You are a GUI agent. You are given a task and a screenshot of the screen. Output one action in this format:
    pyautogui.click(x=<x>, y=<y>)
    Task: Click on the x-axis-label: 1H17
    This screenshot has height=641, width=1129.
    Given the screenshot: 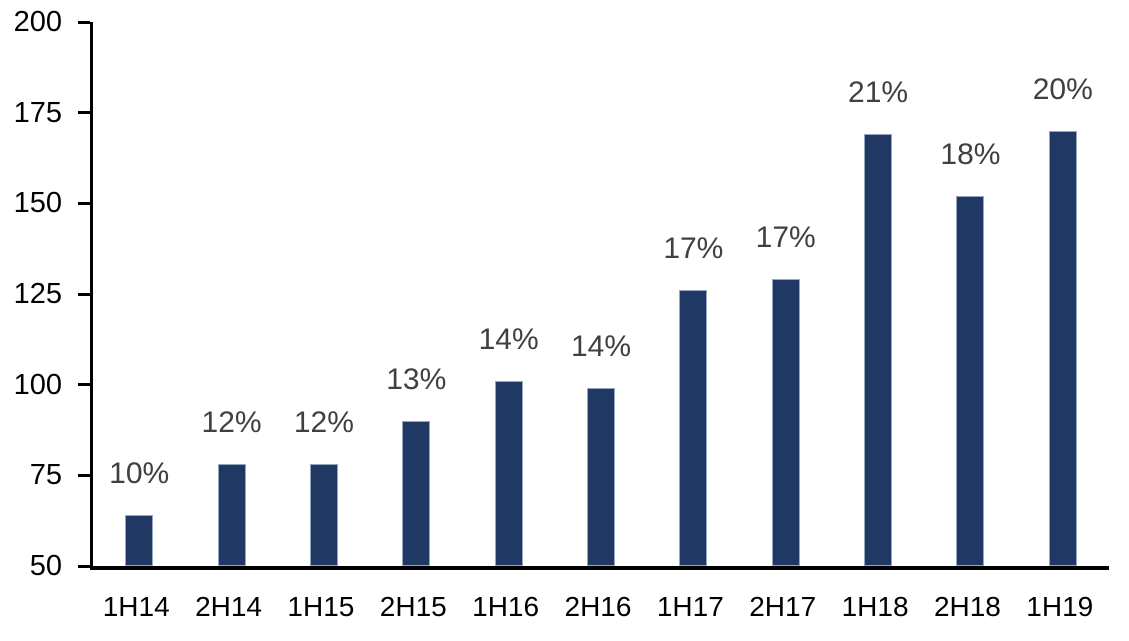 What is the action you would take?
    pyautogui.click(x=690, y=606)
    